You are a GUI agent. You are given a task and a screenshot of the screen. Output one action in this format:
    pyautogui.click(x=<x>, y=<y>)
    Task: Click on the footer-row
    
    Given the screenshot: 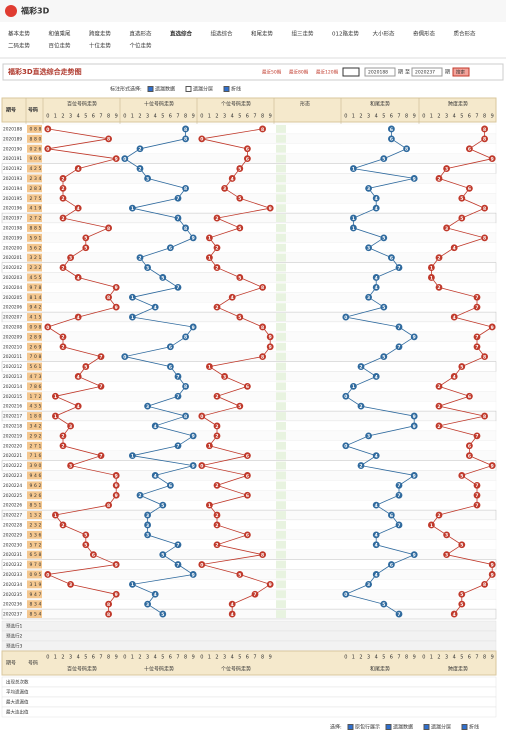 What is the action you would take?
    pyautogui.click(x=249, y=692)
    